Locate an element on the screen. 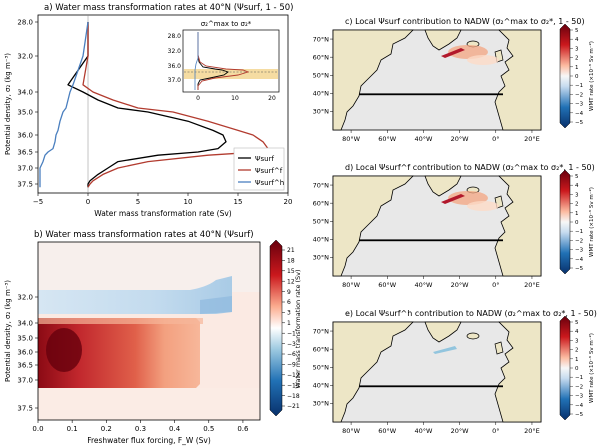 The image size is (600, 447). heat-region-blue-dark is located at coordinates (216, 305).